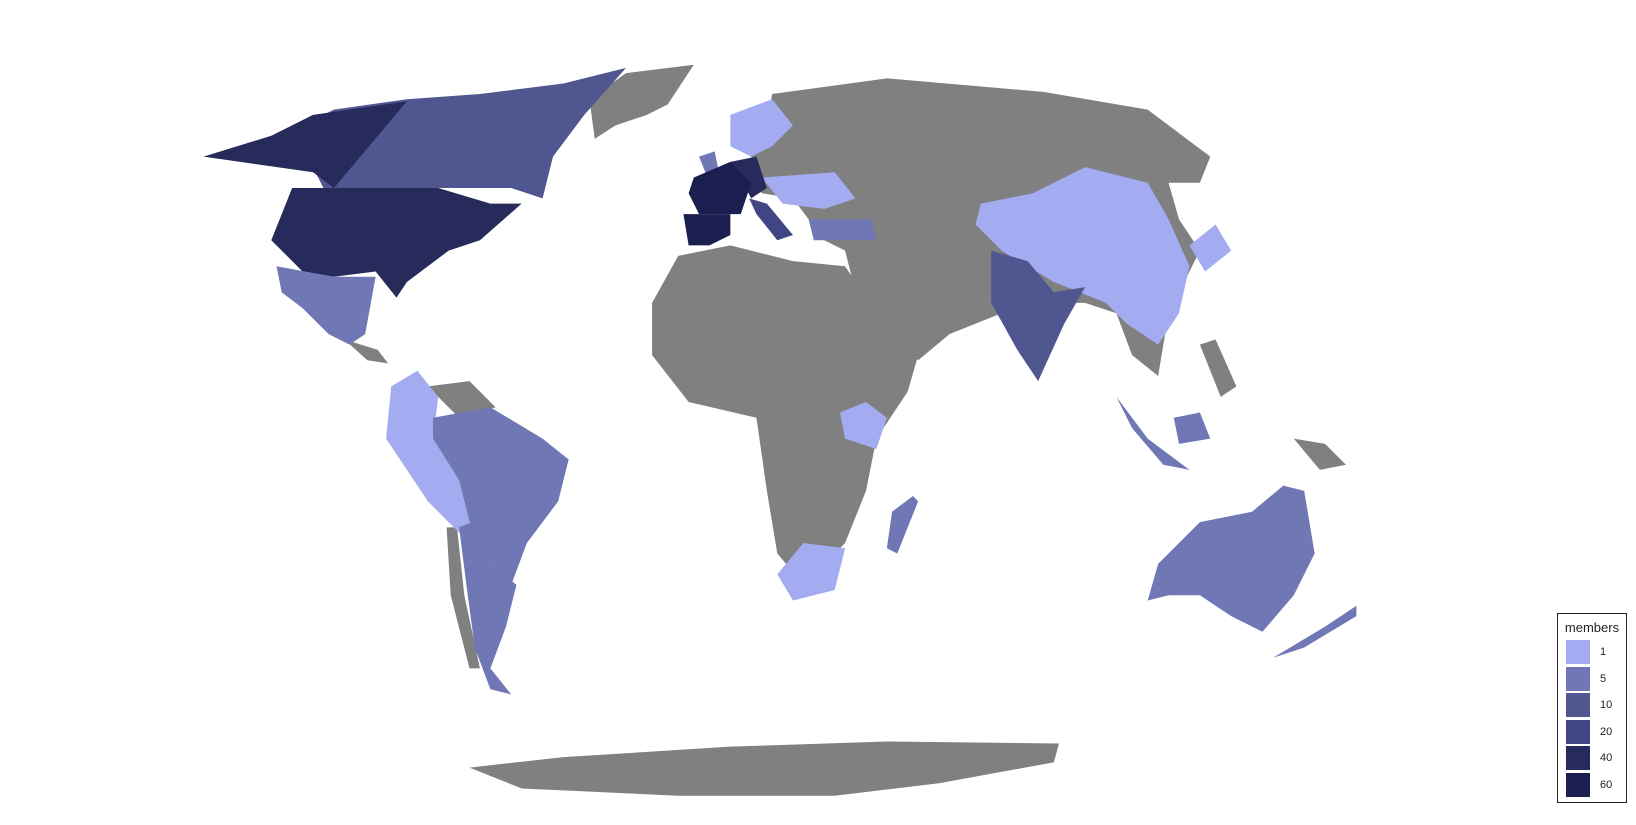 The image size is (1636, 825). Describe the element at coordinates (720, 188) in the screenshot. I see `france` at that location.